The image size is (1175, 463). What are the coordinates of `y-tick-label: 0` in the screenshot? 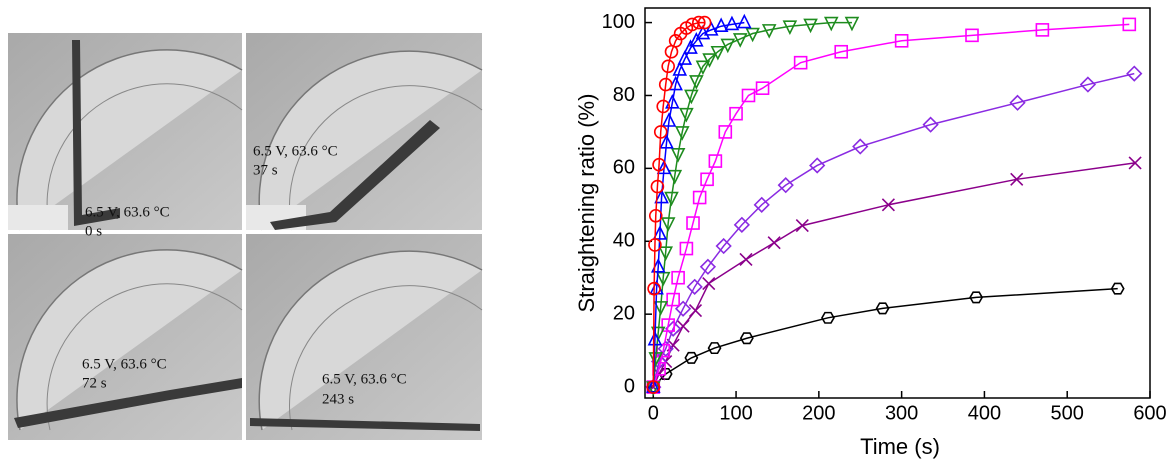 It's located at (629, 386).